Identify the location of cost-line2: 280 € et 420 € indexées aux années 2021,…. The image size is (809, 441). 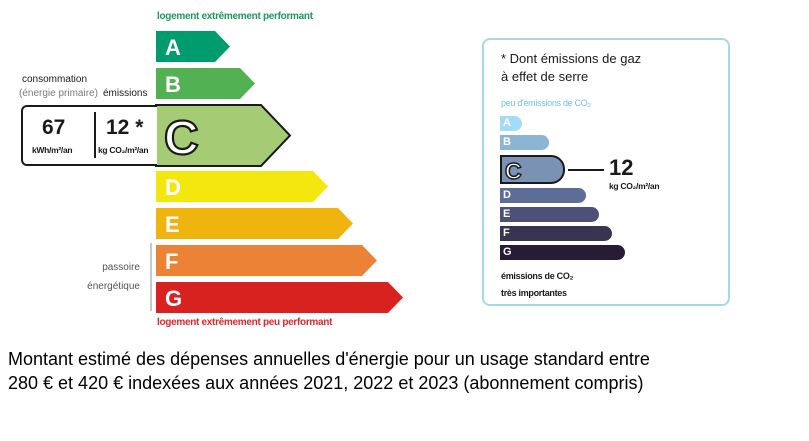
(326, 383).